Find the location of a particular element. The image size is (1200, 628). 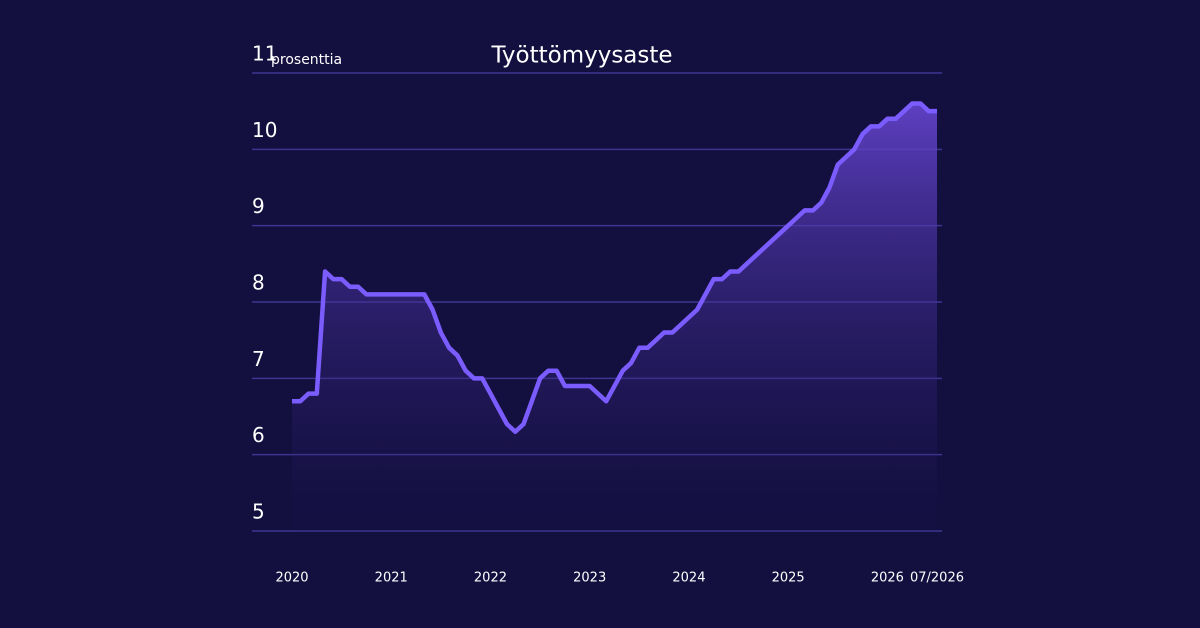

y-tick-label: 9 is located at coordinates (258, 206).